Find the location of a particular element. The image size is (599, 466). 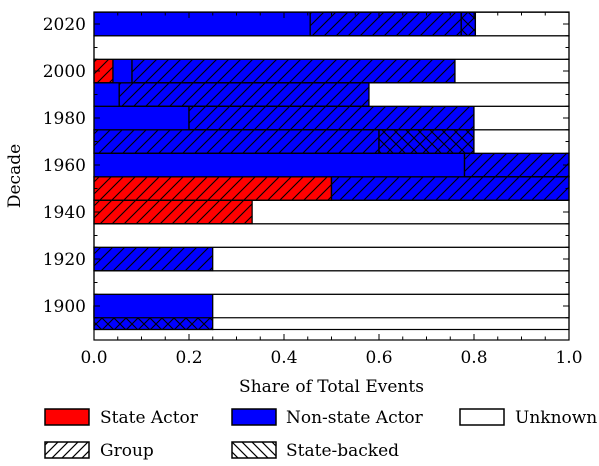

bar-segment-2020-non-state-actor is located at coordinates (202, 24).